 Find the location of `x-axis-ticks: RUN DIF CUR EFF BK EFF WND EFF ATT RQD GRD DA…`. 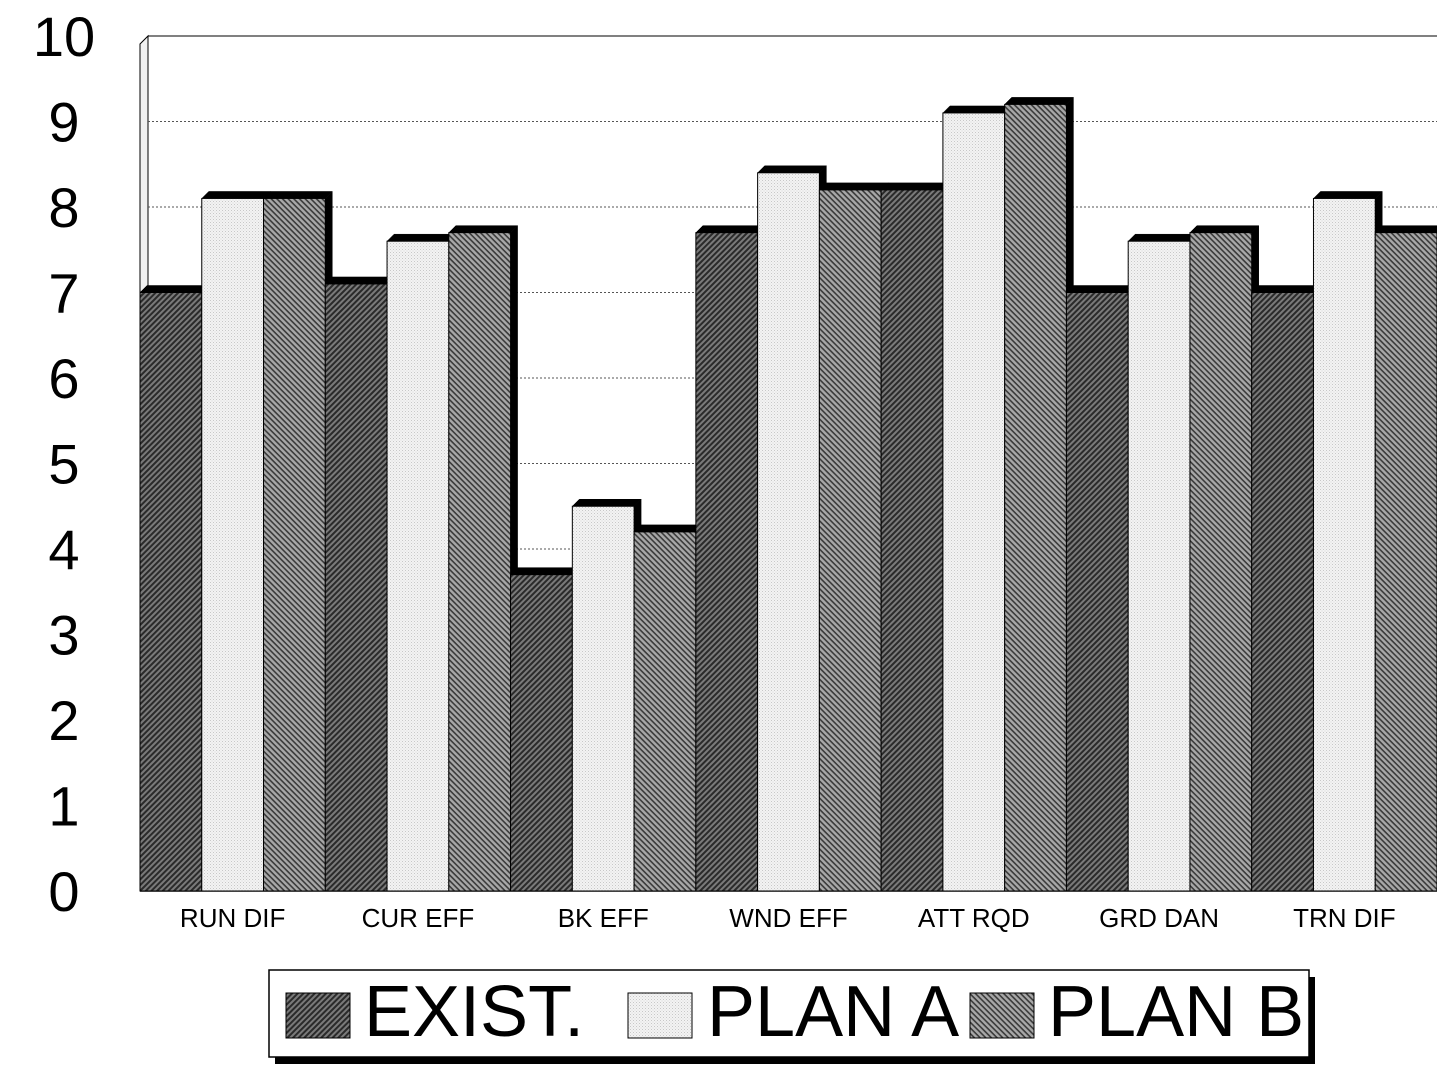

x-axis-ticks: RUN DIF CUR EFF BK EFF WND EFF ATT RQD GRD DA… is located at coordinates (788, 918).